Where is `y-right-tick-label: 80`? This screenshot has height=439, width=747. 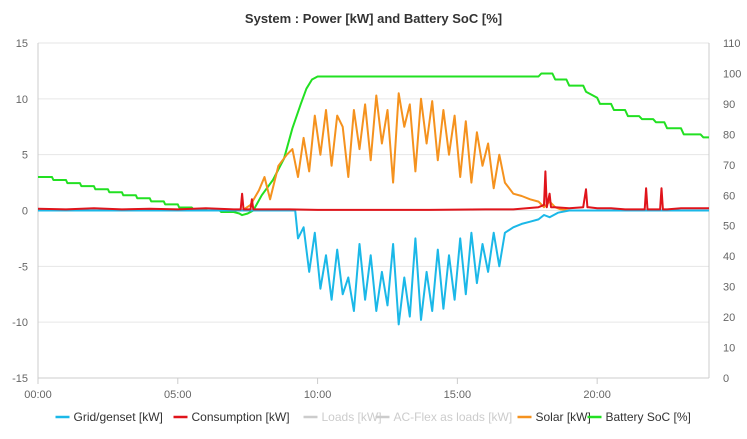 y-right-tick-label: 80 is located at coordinates (729, 135).